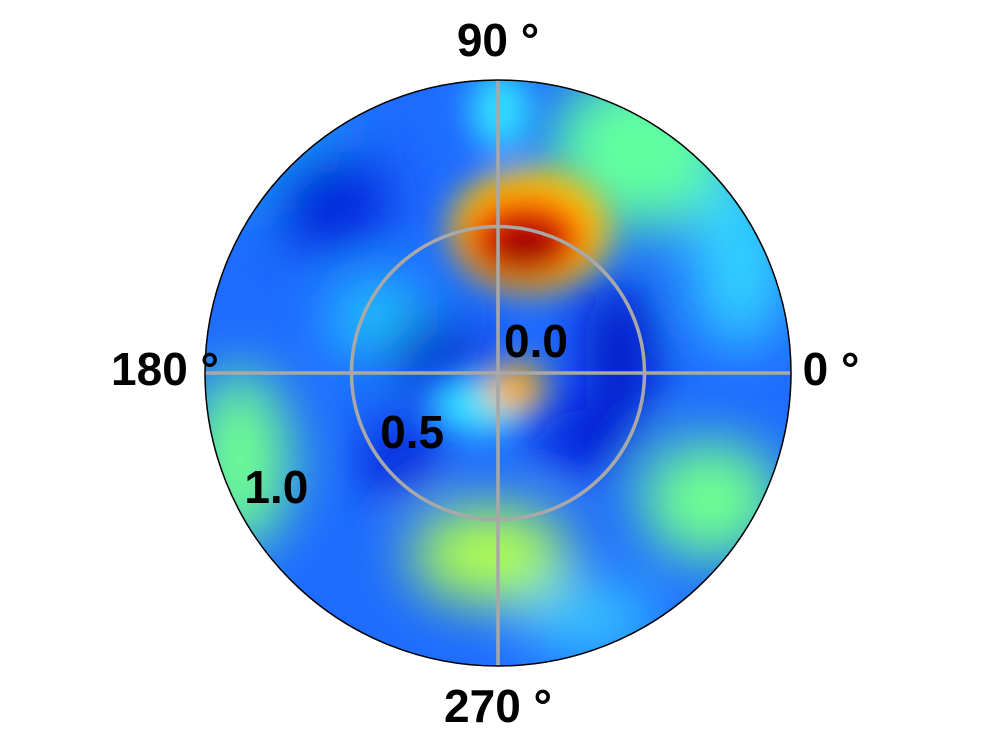 The width and height of the screenshot is (996, 747). What do you see at coordinates (276, 487) in the screenshot?
I see `r-tick-label: 1.0` at bounding box center [276, 487].